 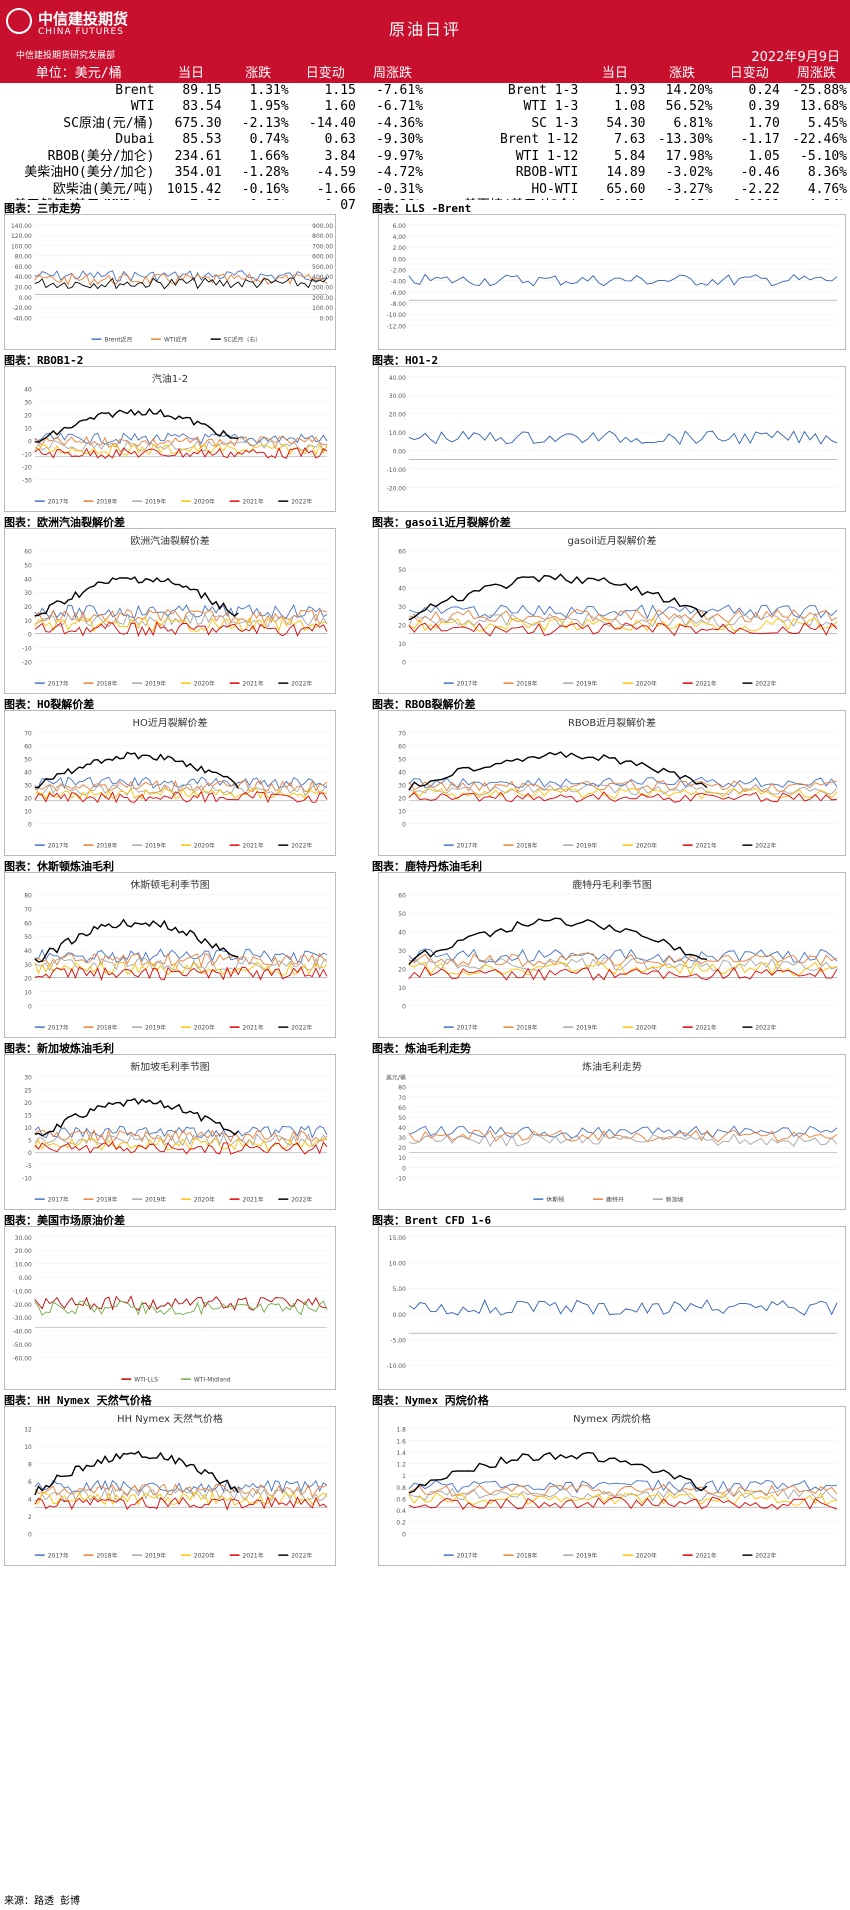 I want to click on legend-label: 2018年, so click(x=526, y=846).